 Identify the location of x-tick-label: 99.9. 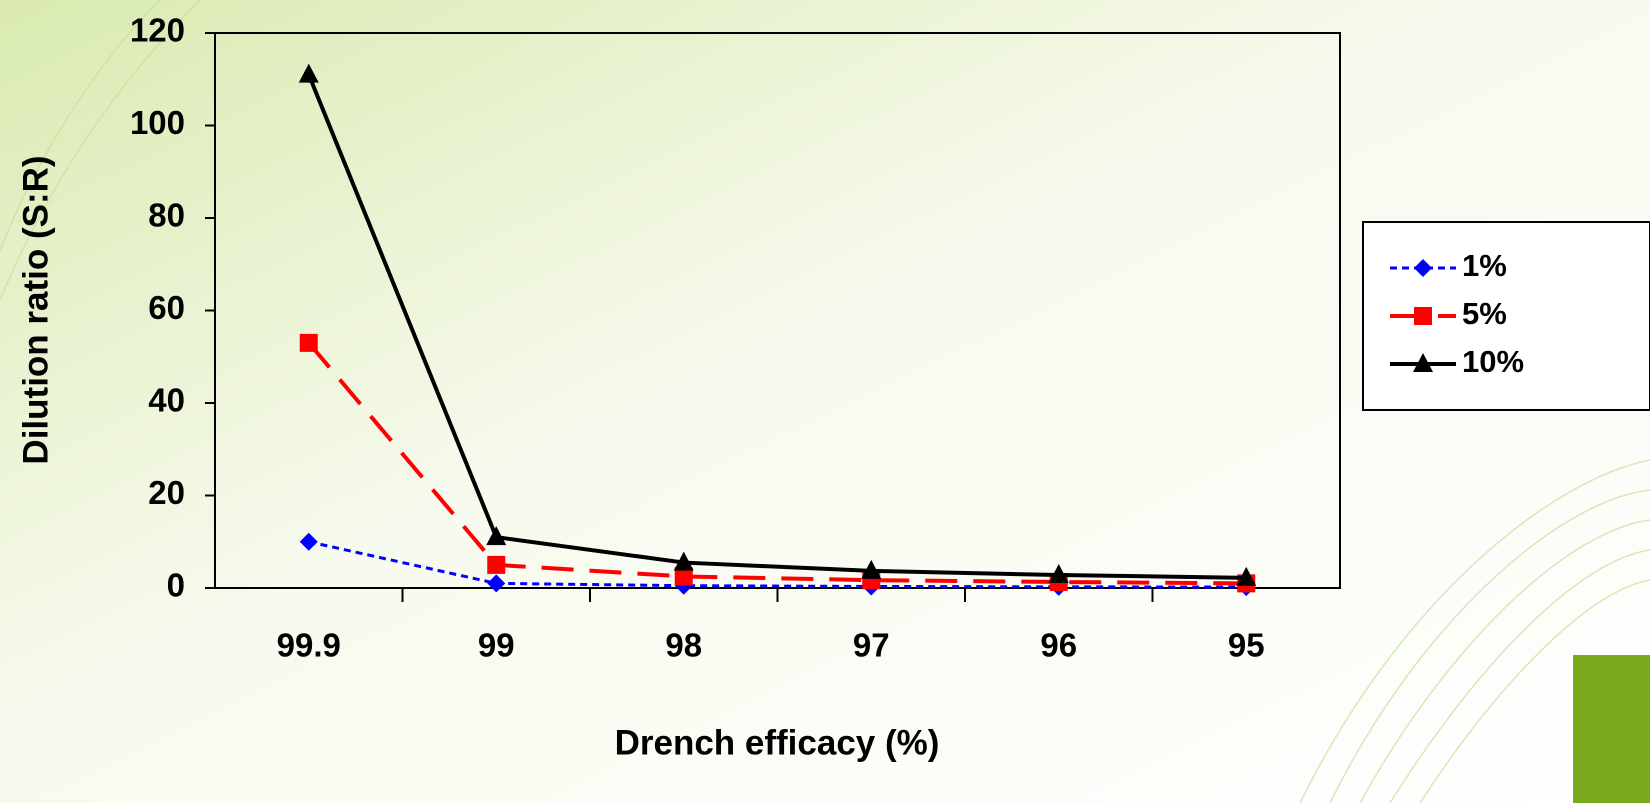
(309, 645).